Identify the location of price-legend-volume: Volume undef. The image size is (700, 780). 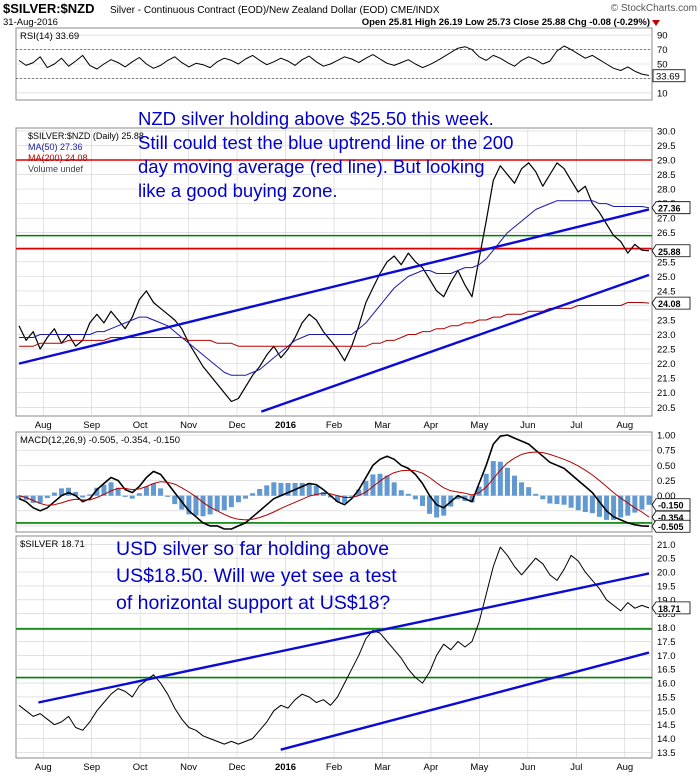
(56, 169).